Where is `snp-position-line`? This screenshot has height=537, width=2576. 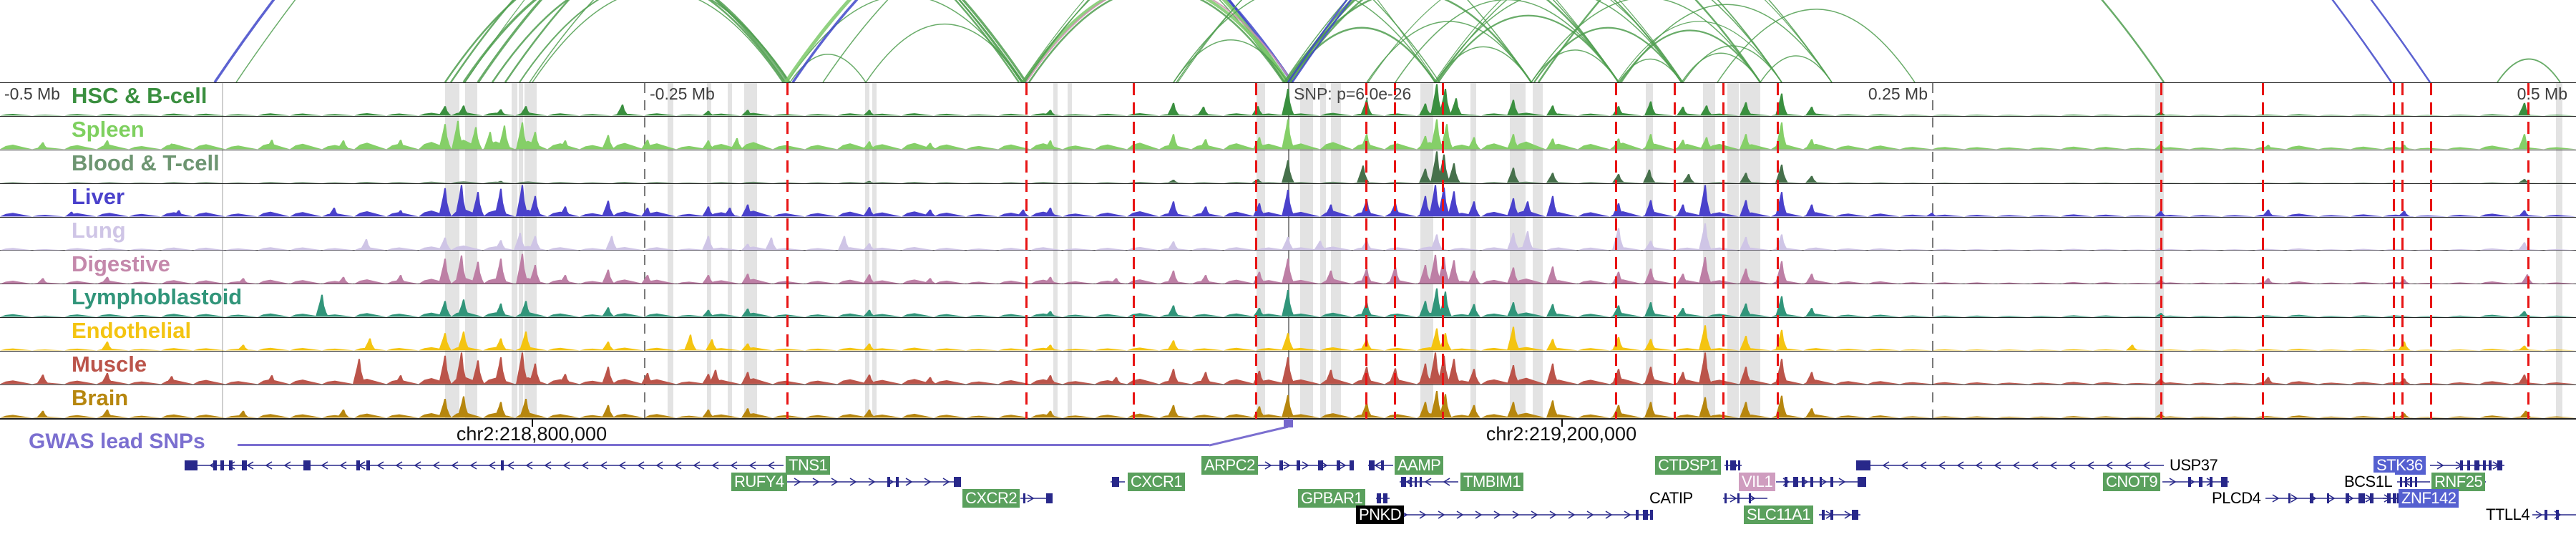 snp-position-line is located at coordinates (1288, 251).